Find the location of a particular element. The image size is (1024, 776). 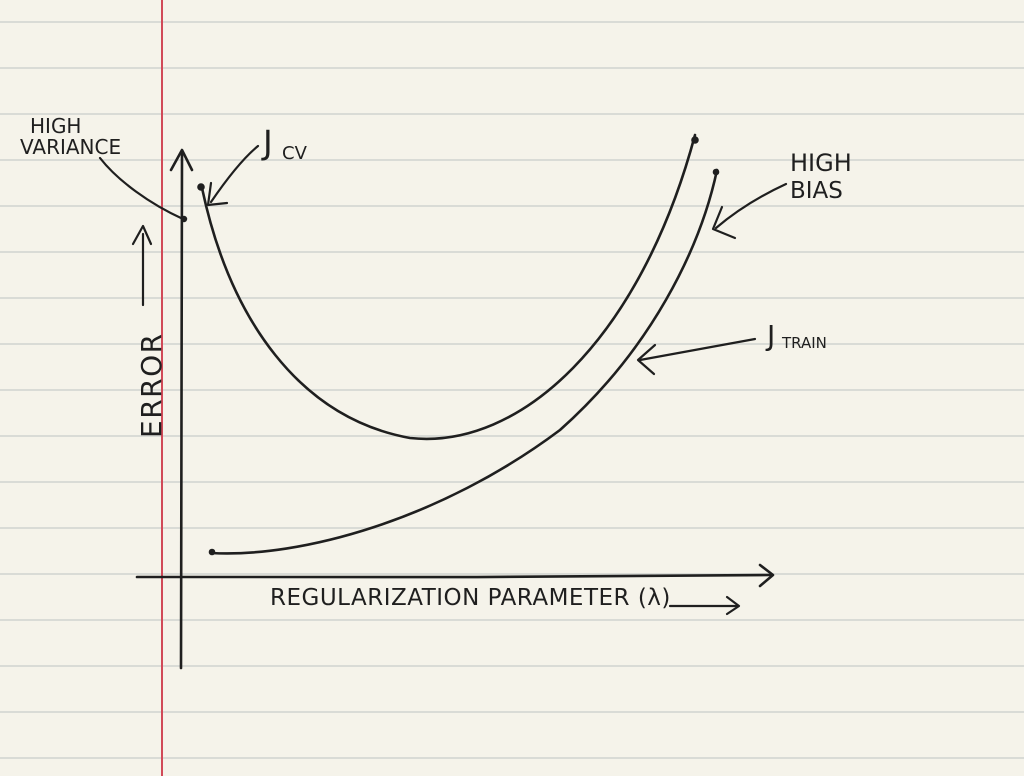

train-label-group: J TRAIN is located at coordinates (731, 347).